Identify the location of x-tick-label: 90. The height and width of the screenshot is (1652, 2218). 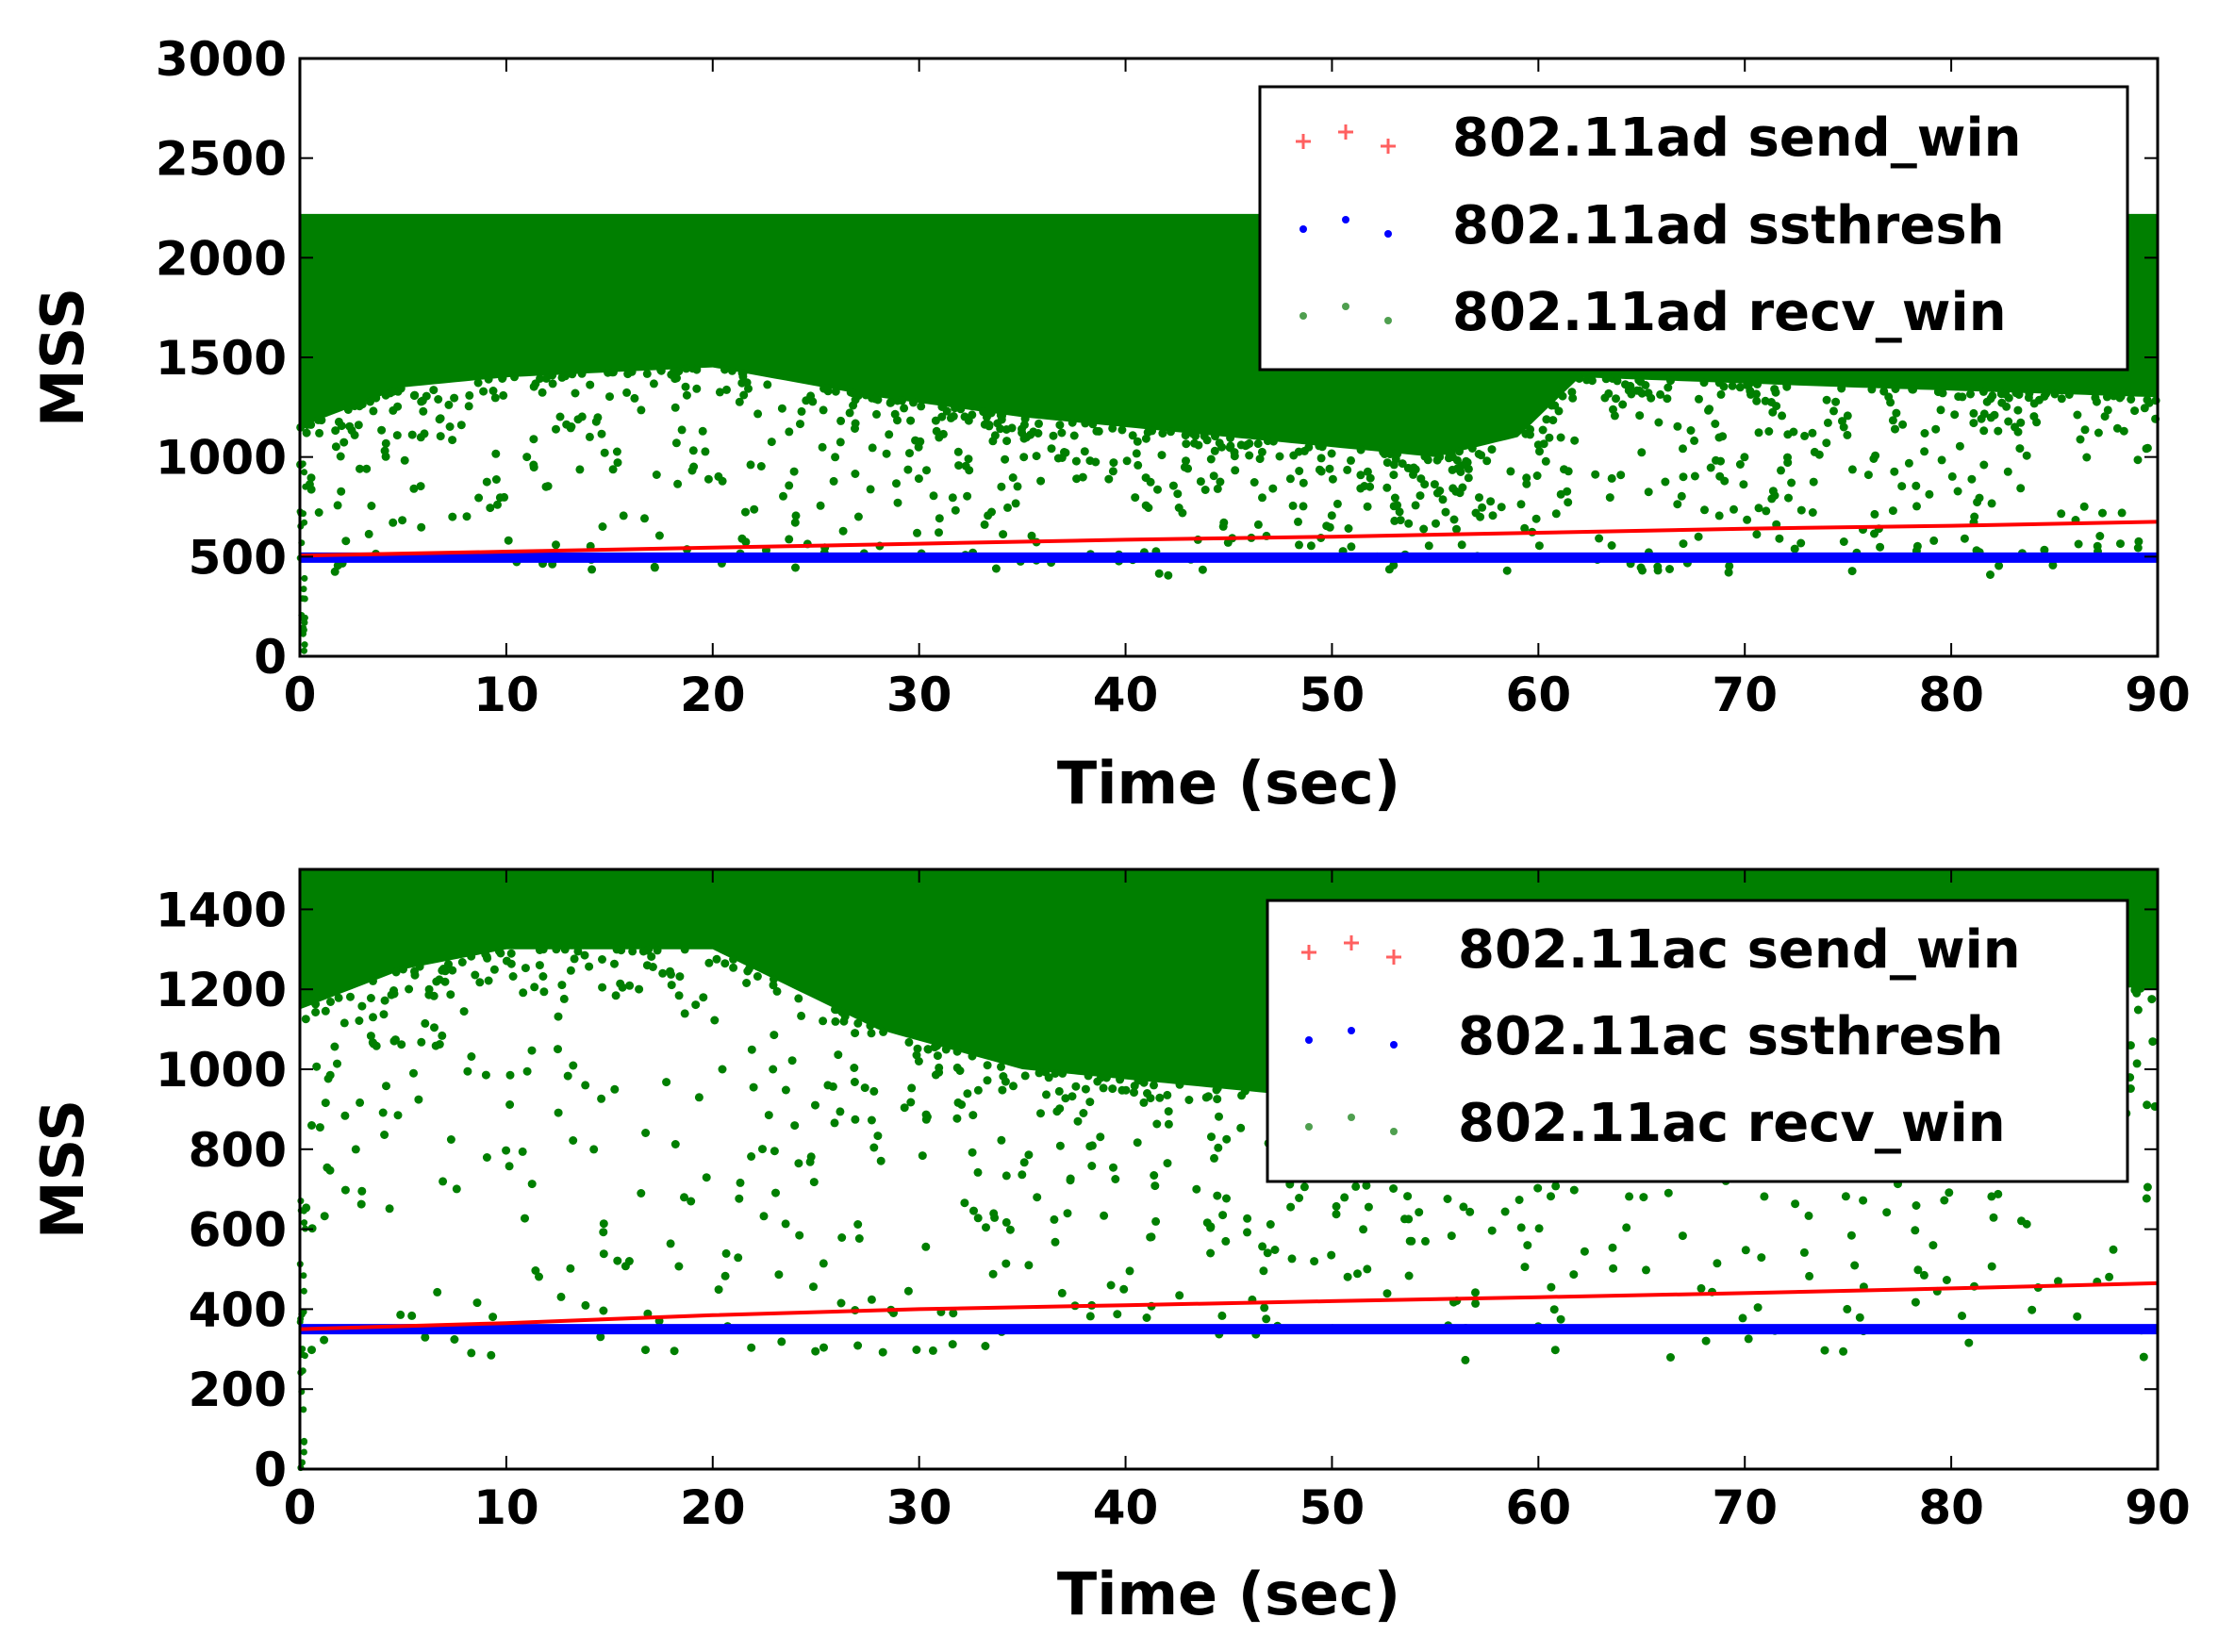
(2158, 695).